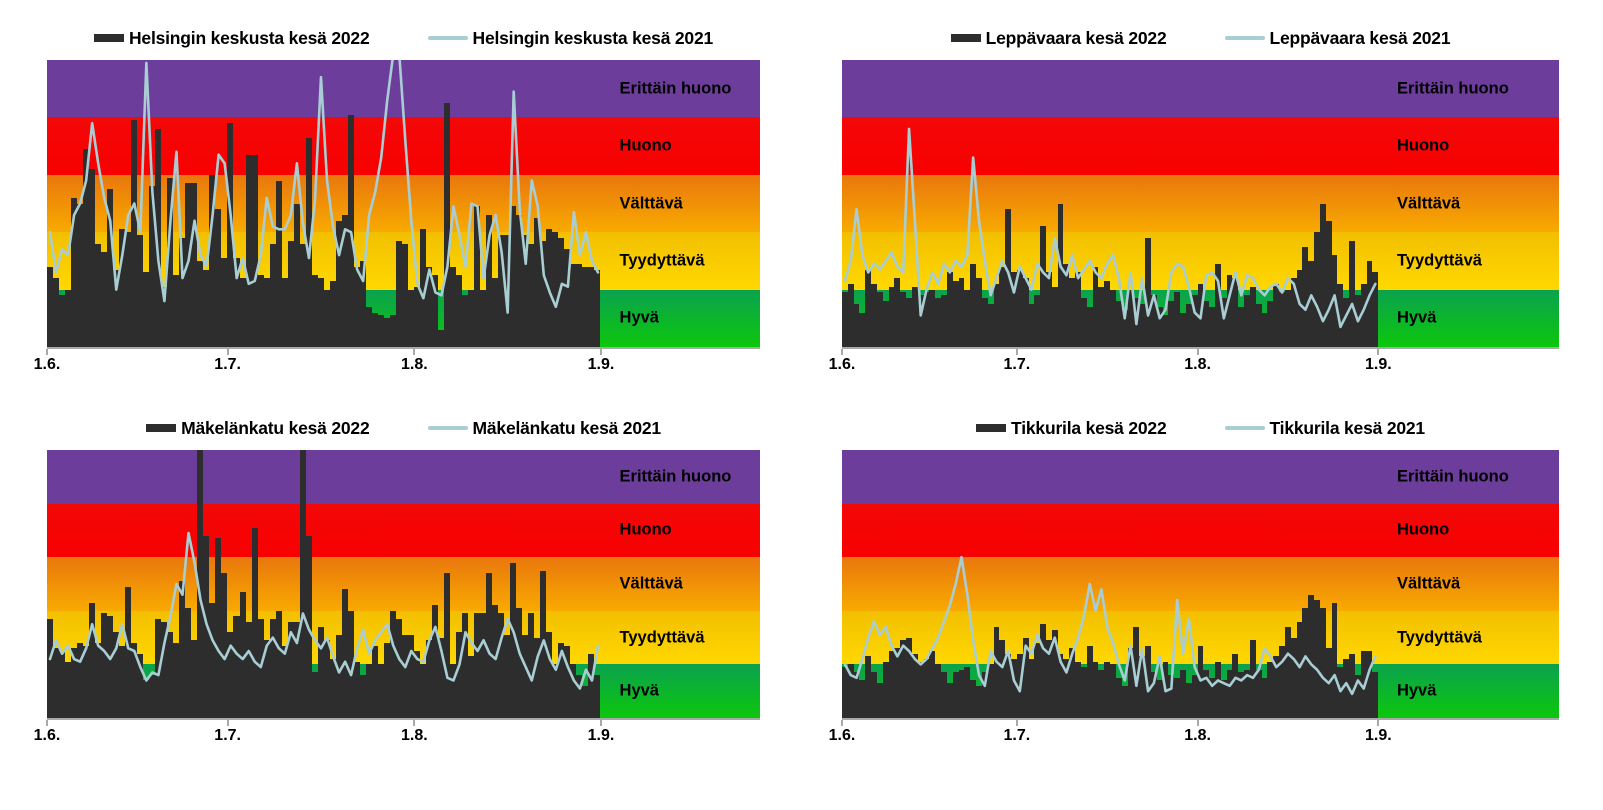 This screenshot has width=1603, height=810. I want to click on band-label-valttava: Välttävä, so click(1428, 203).